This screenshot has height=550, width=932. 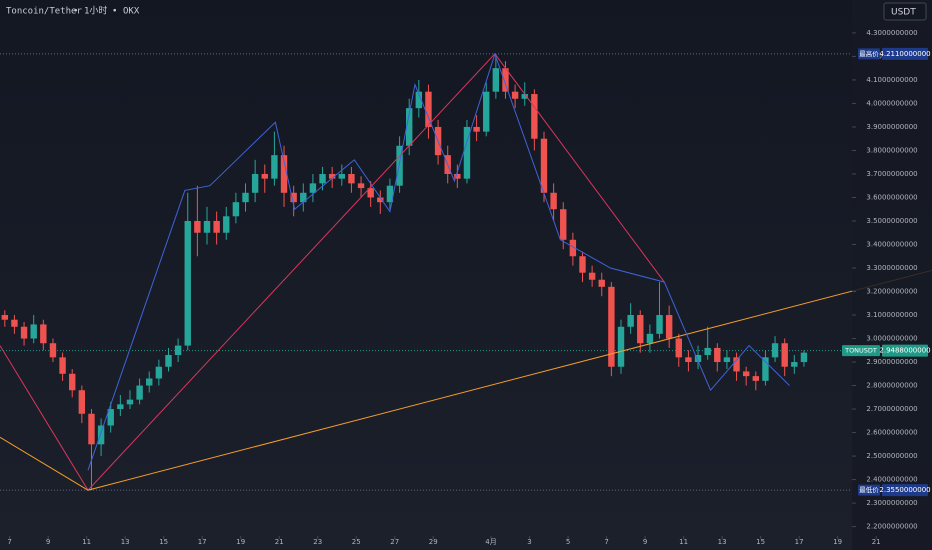 What do you see at coordinates (131, 12) in the screenshot?
I see `exchange: OKX` at bounding box center [131, 12].